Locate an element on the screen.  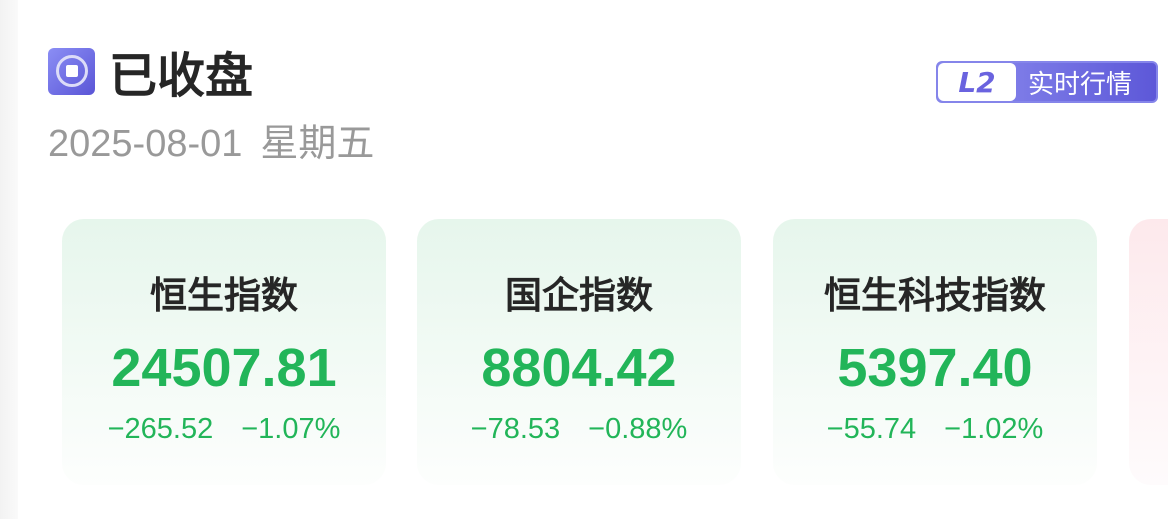
left-edge-strip is located at coordinates (9, 259).